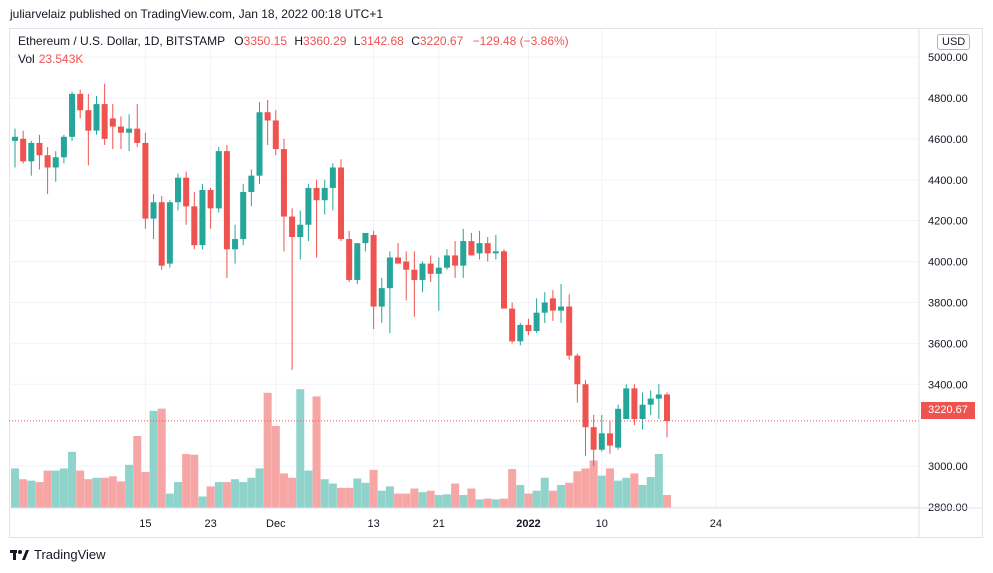 Image resolution: width=993 pixels, height=573 pixels. Describe the element at coordinates (948, 181) in the screenshot. I see `y-tick-label: 4400.00` at that location.